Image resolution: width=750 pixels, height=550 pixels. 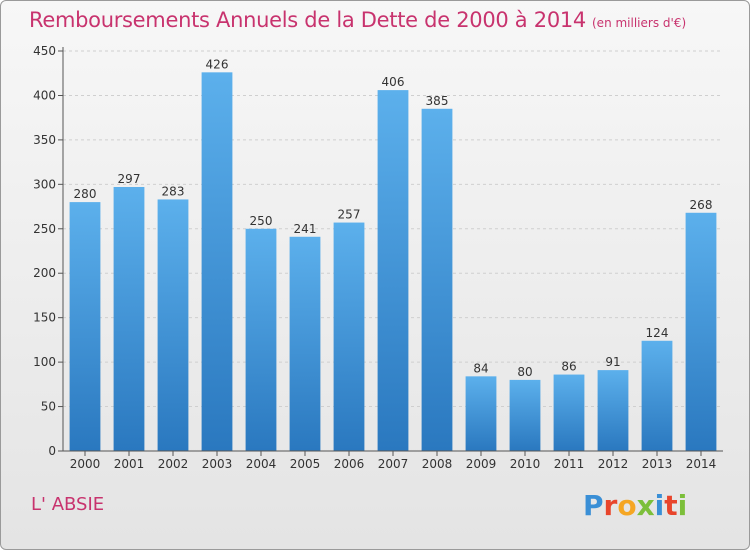 What do you see at coordinates (85, 326) in the screenshot?
I see `bar-2000` at bounding box center [85, 326].